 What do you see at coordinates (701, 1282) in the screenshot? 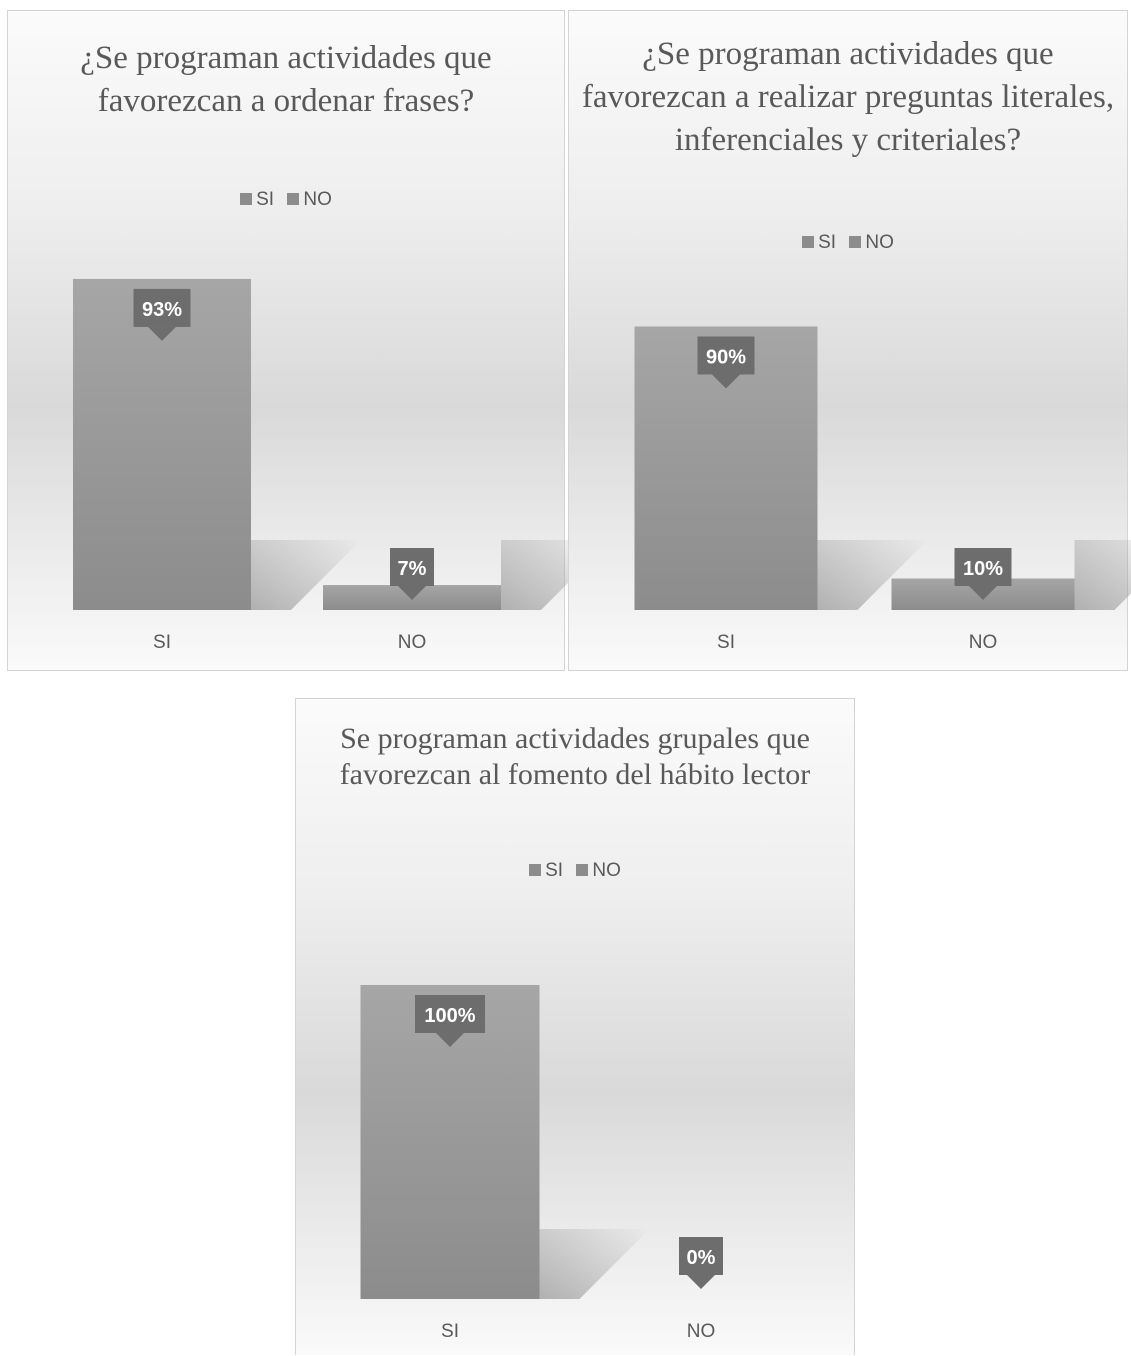
I see `data-label-arrow` at bounding box center [701, 1282].